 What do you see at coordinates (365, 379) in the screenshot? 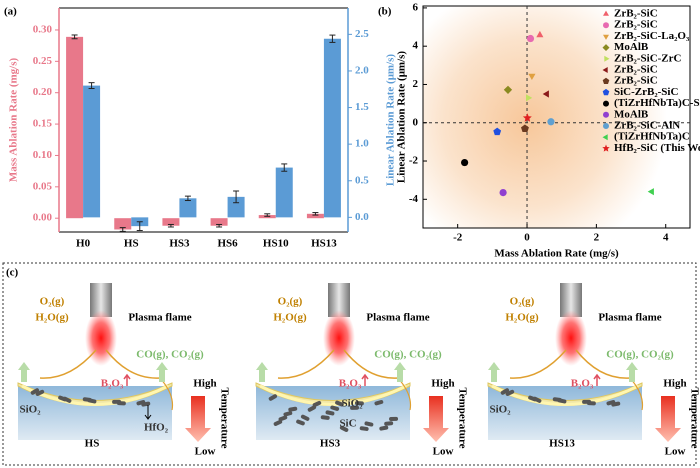
I see `b2o3-arrow` at bounding box center [365, 379].